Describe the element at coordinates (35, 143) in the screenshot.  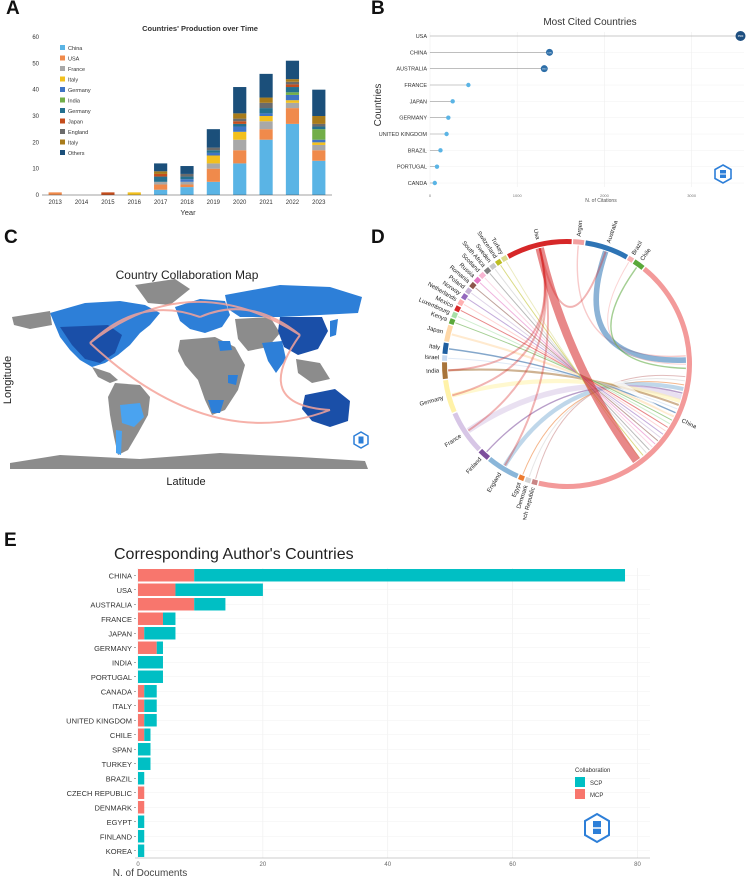
I see `a-ytick-label: 20` at that location.